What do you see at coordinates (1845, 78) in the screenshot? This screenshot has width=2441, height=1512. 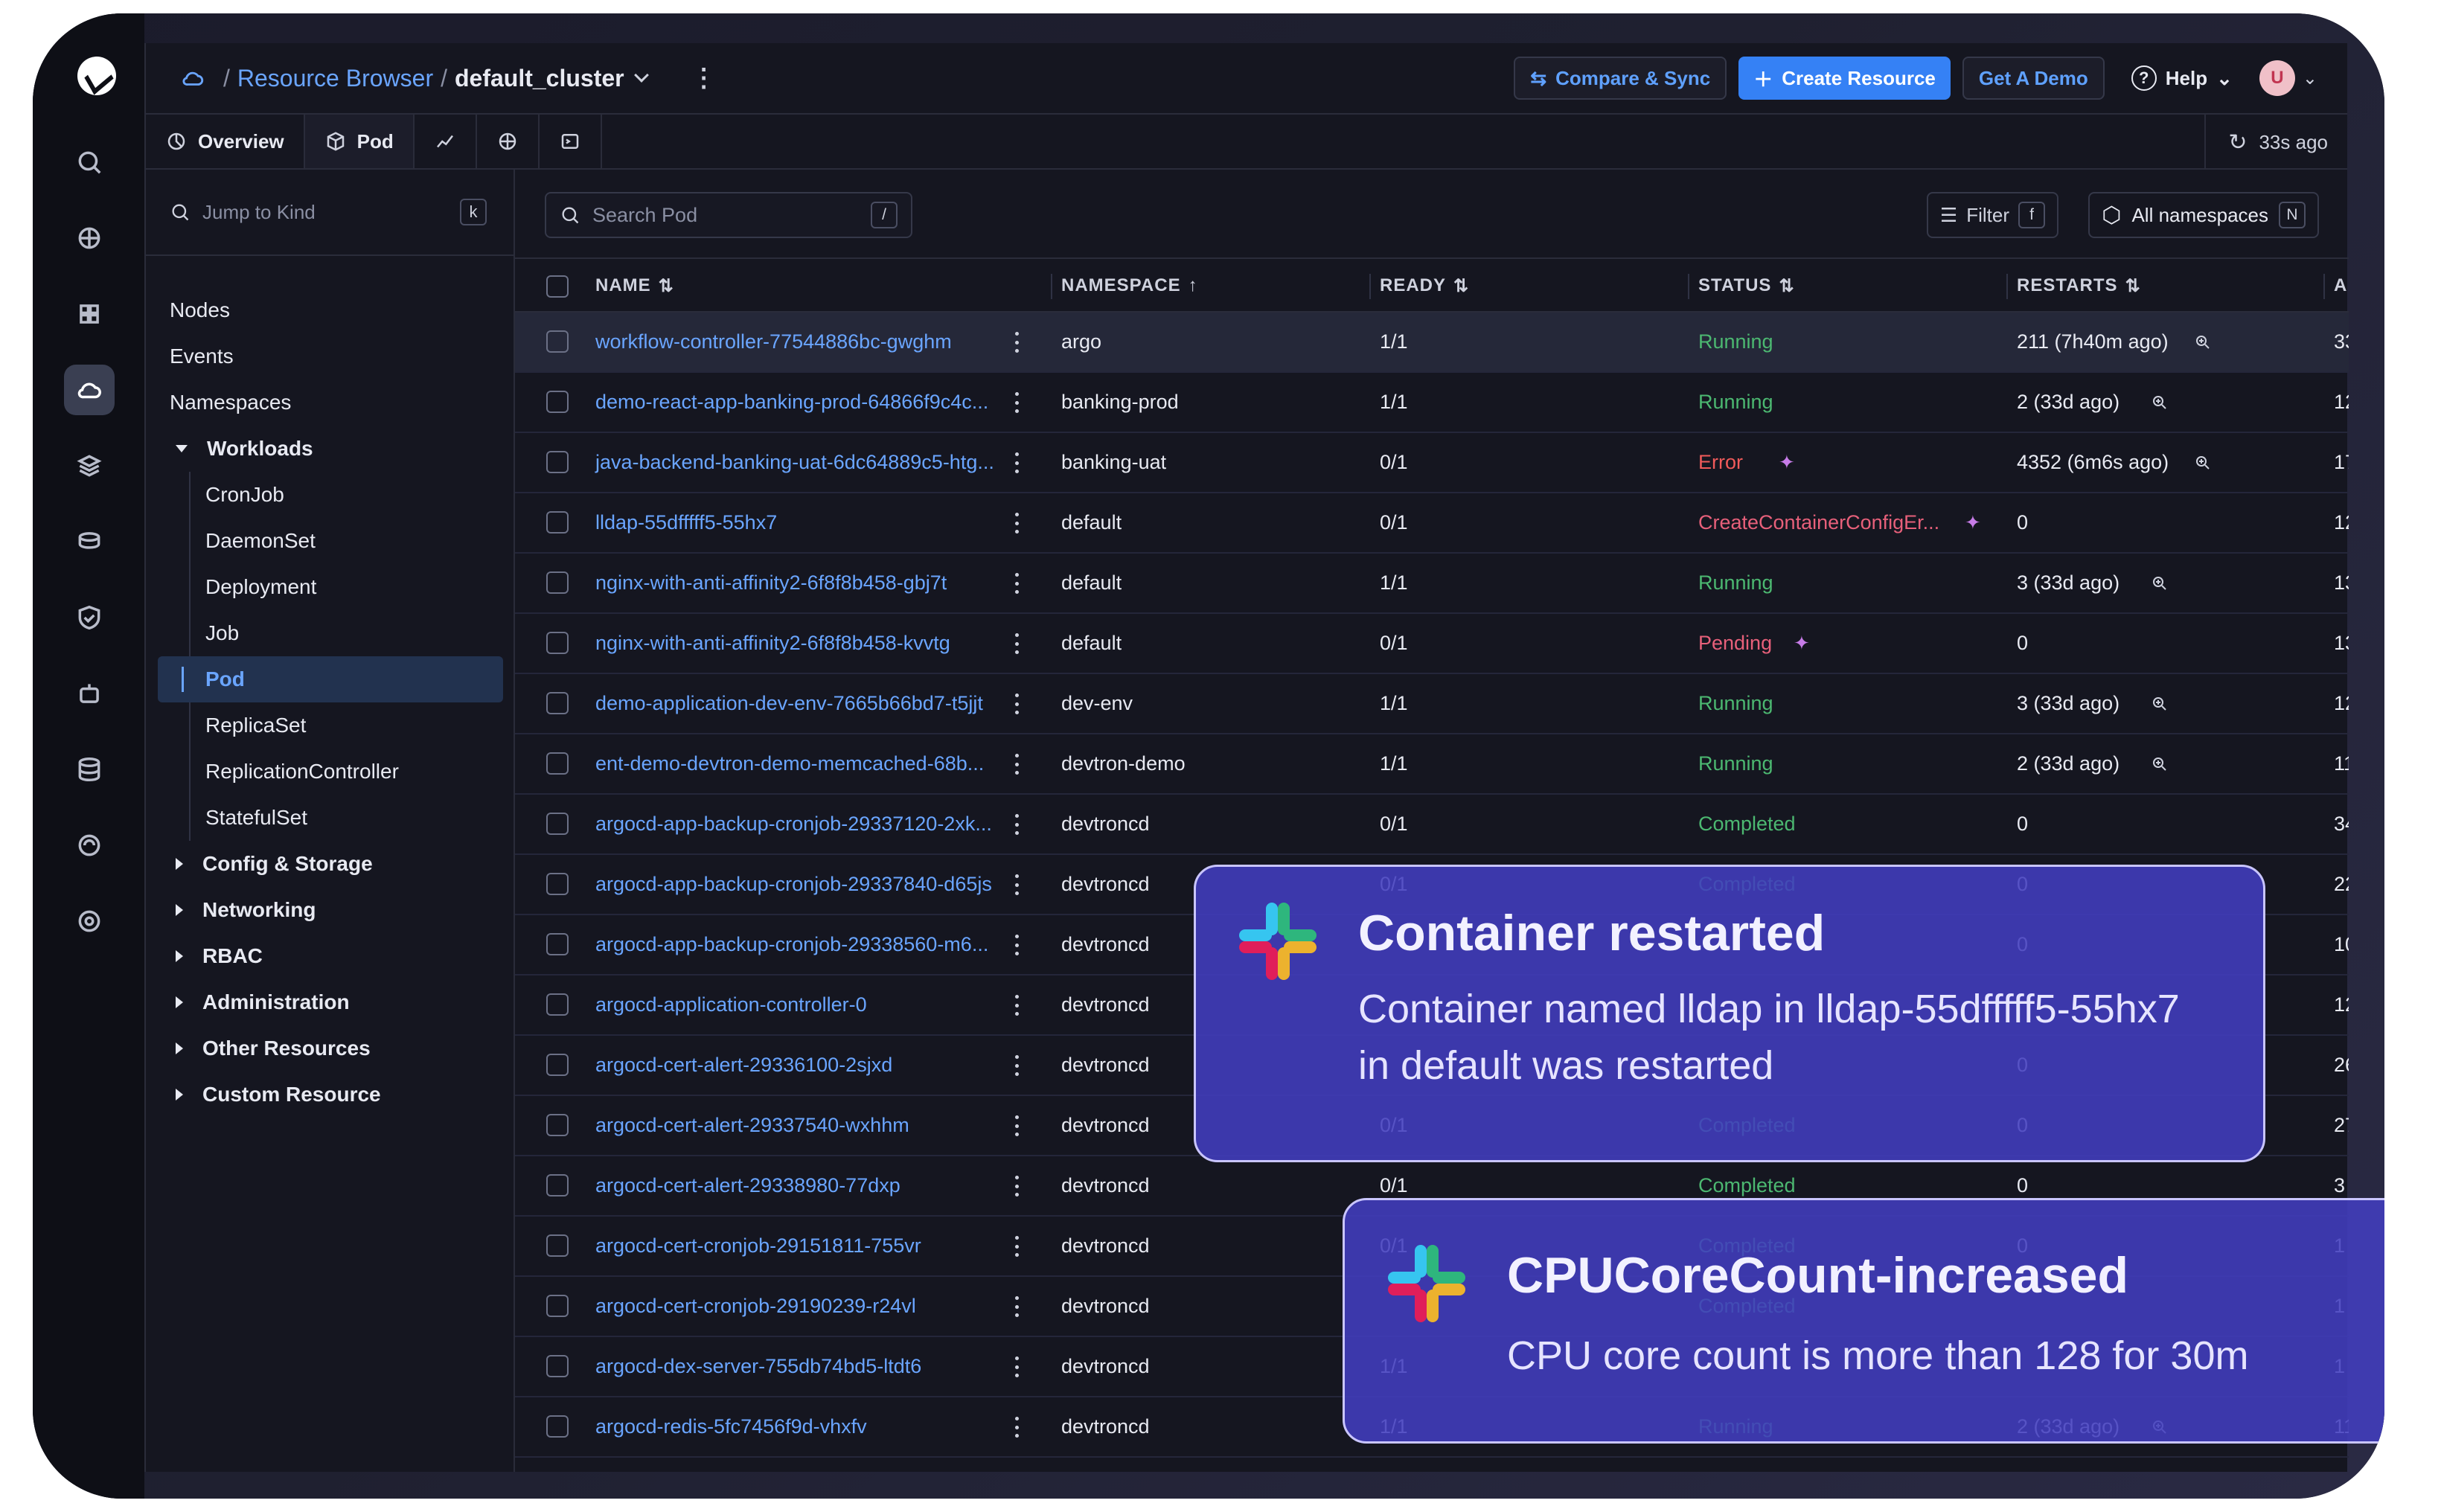 I see `create-resource-button: ＋ Create Resource` at bounding box center [1845, 78].